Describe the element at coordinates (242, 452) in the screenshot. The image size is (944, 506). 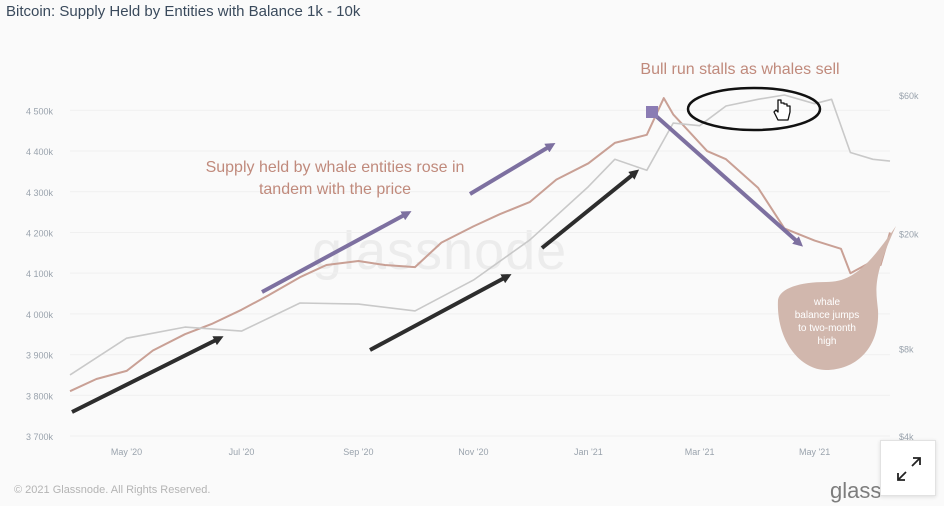
I see `x-tick-label: Jul '20` at that location.